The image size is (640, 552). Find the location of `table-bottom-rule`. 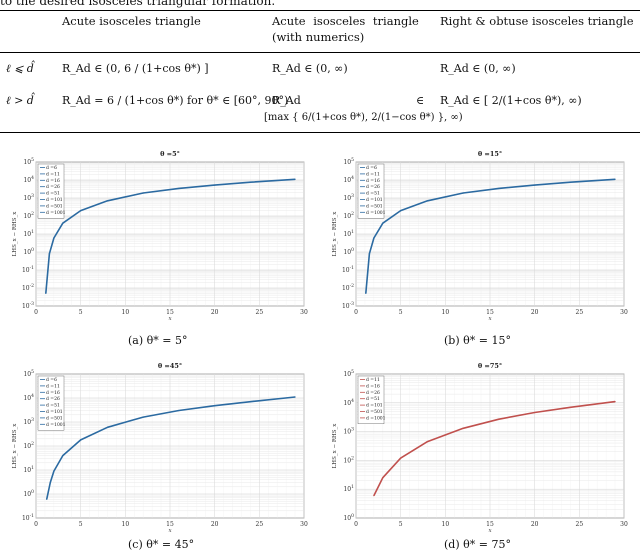

table-bottom-rule is located at coordinates (320, 132).